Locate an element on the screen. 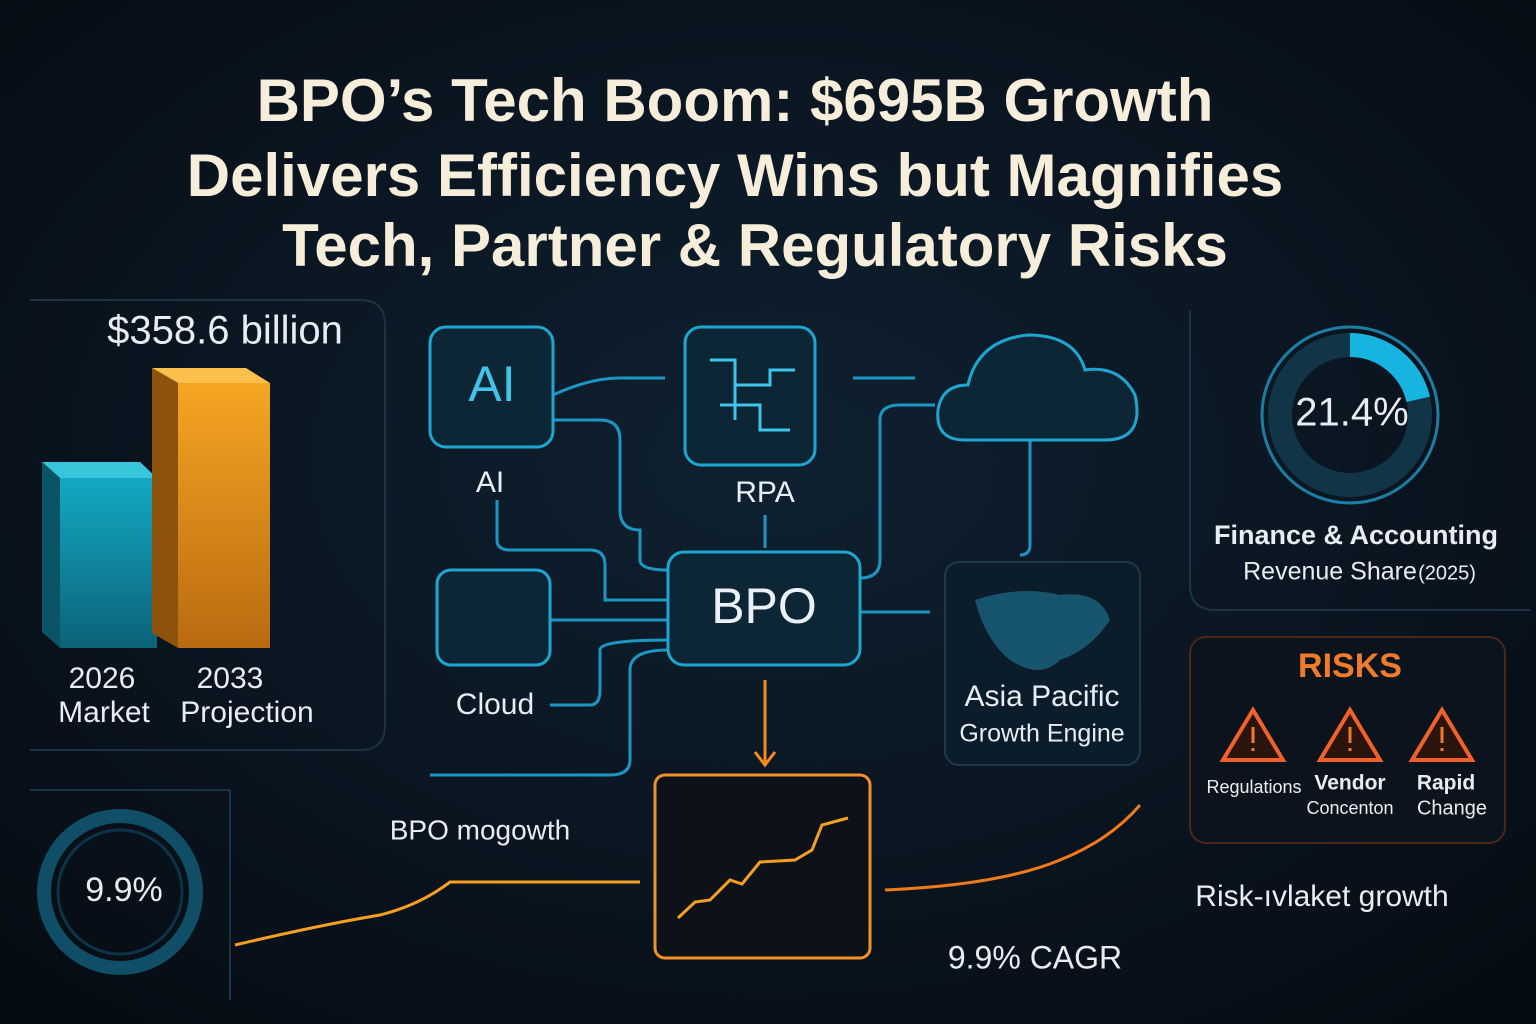 This screenshot has height=1024, width=1536. growth-cagr: 9.9% CAGR is located at coordinates (1035, 957).